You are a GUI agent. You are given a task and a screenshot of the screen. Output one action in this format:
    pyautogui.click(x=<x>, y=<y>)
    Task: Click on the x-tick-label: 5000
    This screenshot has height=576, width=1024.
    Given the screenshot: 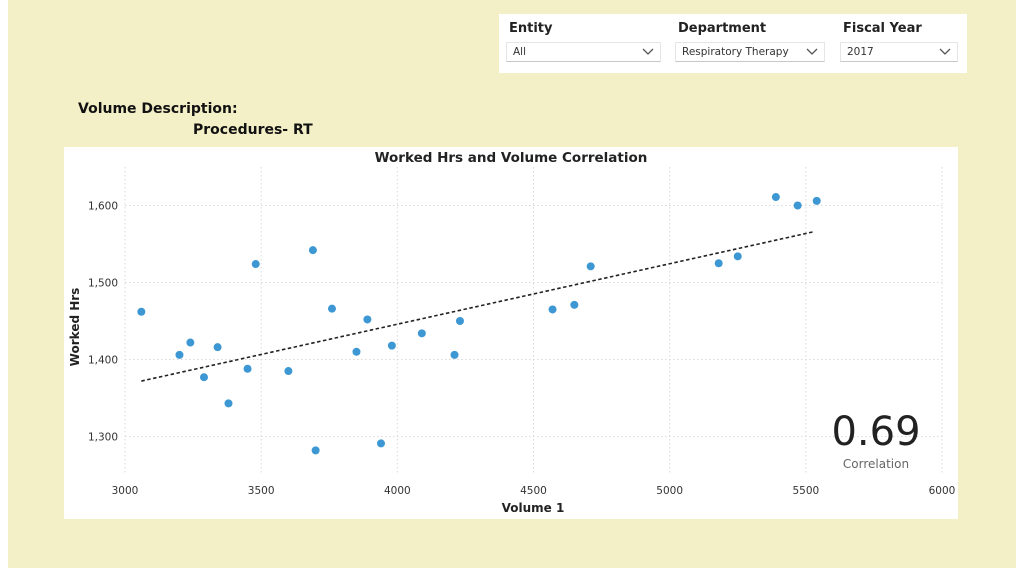 What is the action you would take?
    pyautogui.click(x=669, y=491)
    